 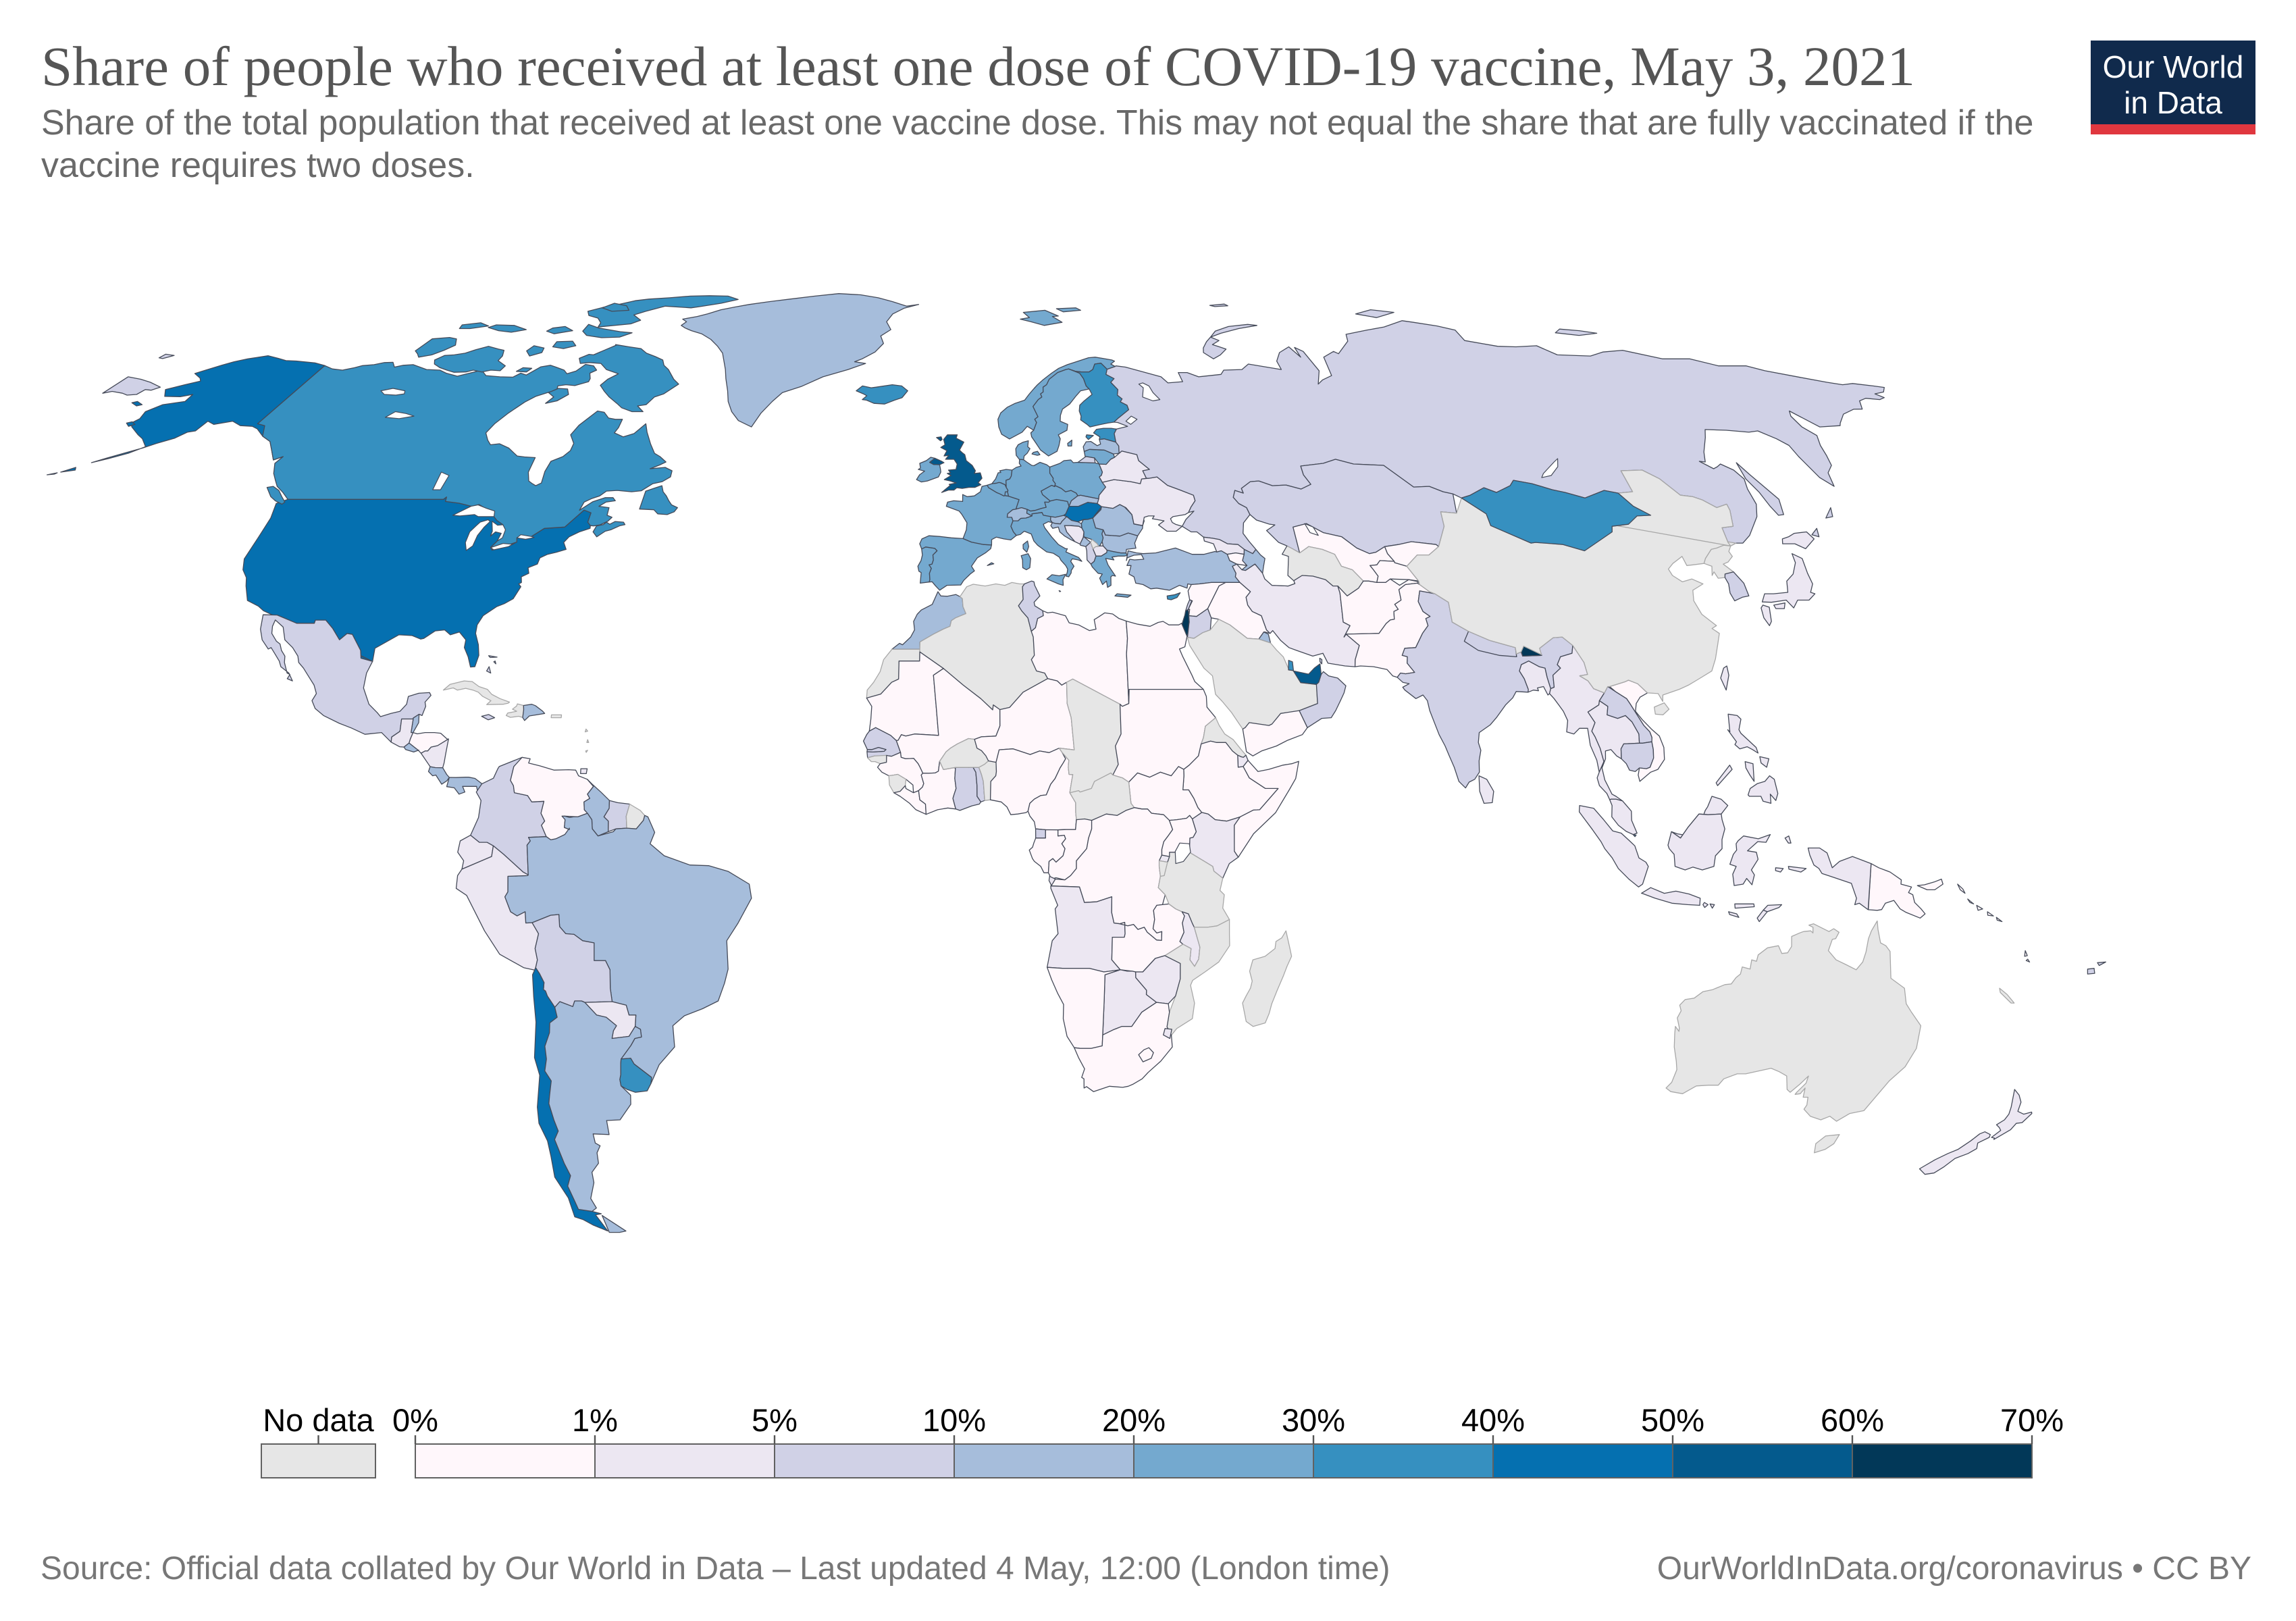 I want to click on svg-text: 20%, so click(x=1134, y=1420).